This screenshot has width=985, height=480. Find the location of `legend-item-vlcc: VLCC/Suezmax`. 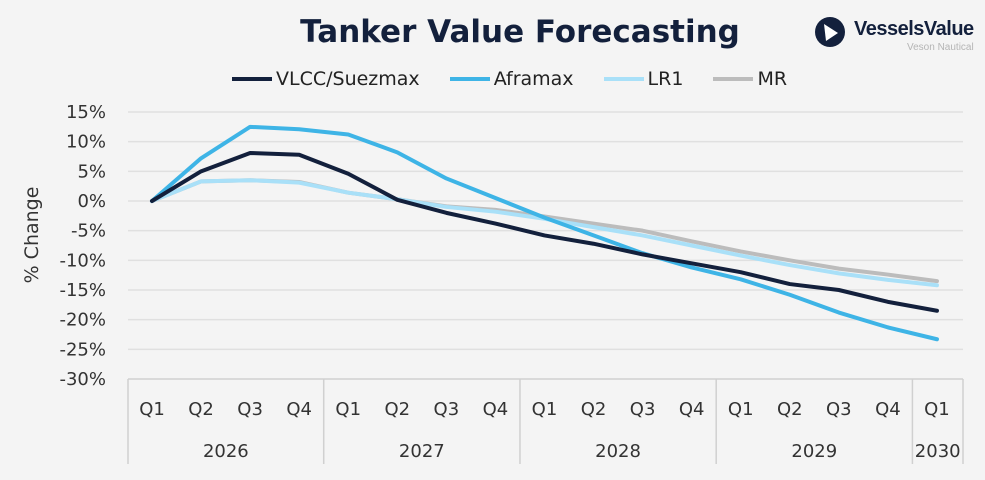

legend-item-vlcc: VLCC/Suezmax is located at coordinates (326, 79).